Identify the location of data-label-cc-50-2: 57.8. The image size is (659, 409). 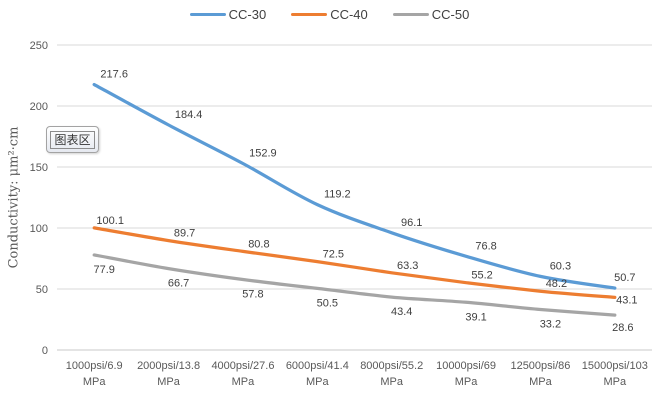
(252, 295).